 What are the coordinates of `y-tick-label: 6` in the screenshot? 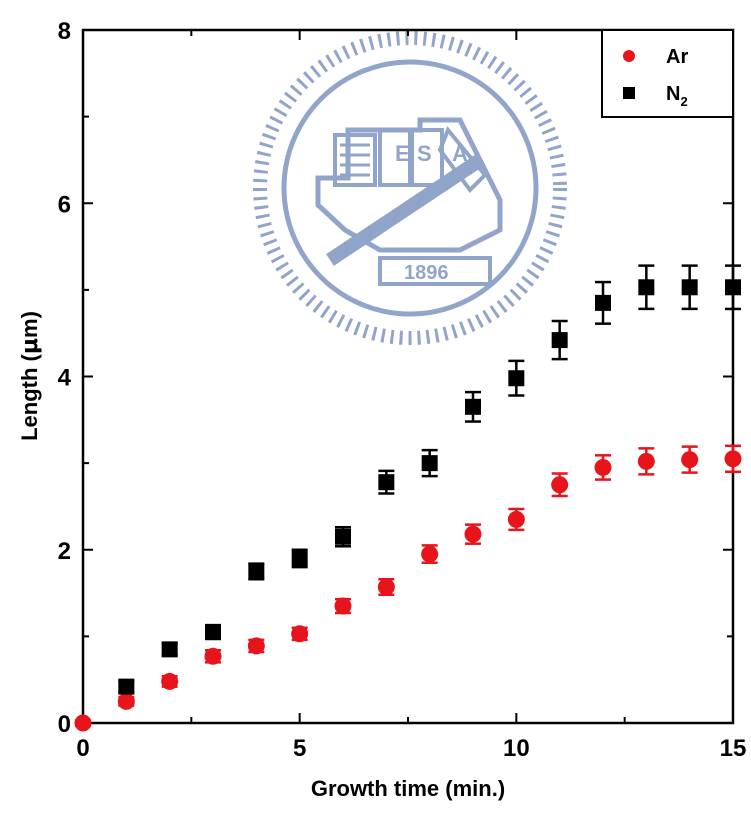 It's located at (64, 204).